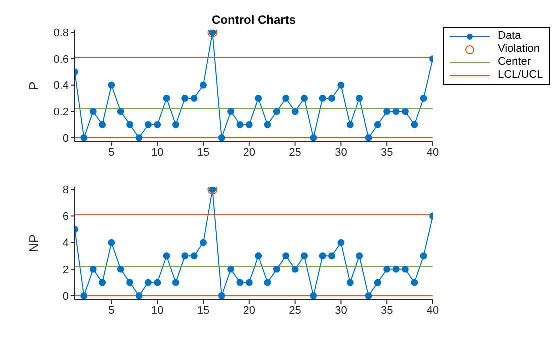 The image size is (560, 337). Describe the element at coordinates (34, 86) in the screenshot. I see `y-axis-title: P` at that location.